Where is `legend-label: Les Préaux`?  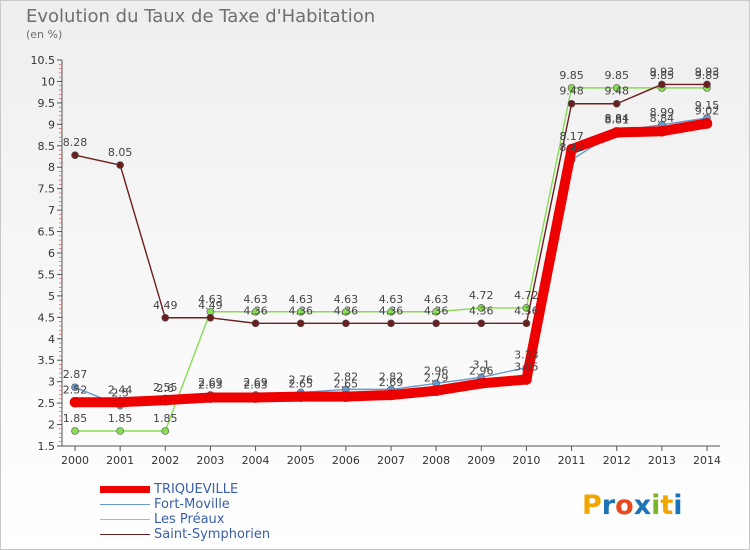 legend-label: Les Préaux is located at coordinates (189, 519).